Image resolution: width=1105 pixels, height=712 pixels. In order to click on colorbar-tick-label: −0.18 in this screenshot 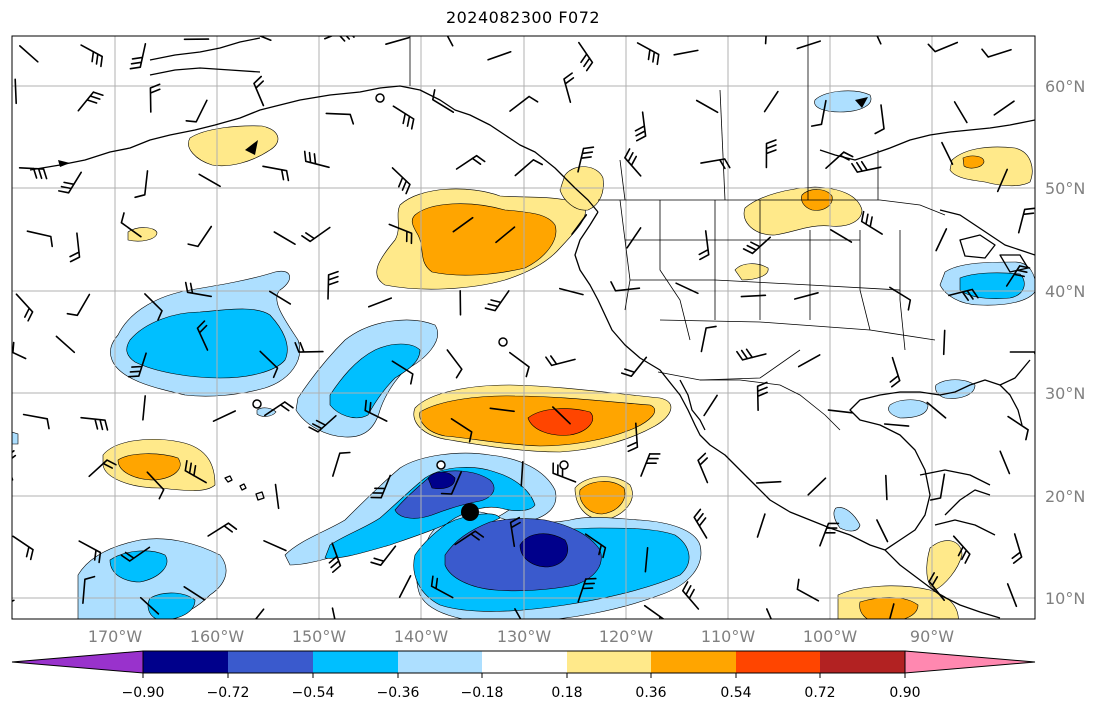, I will do `click(482, 693)`.